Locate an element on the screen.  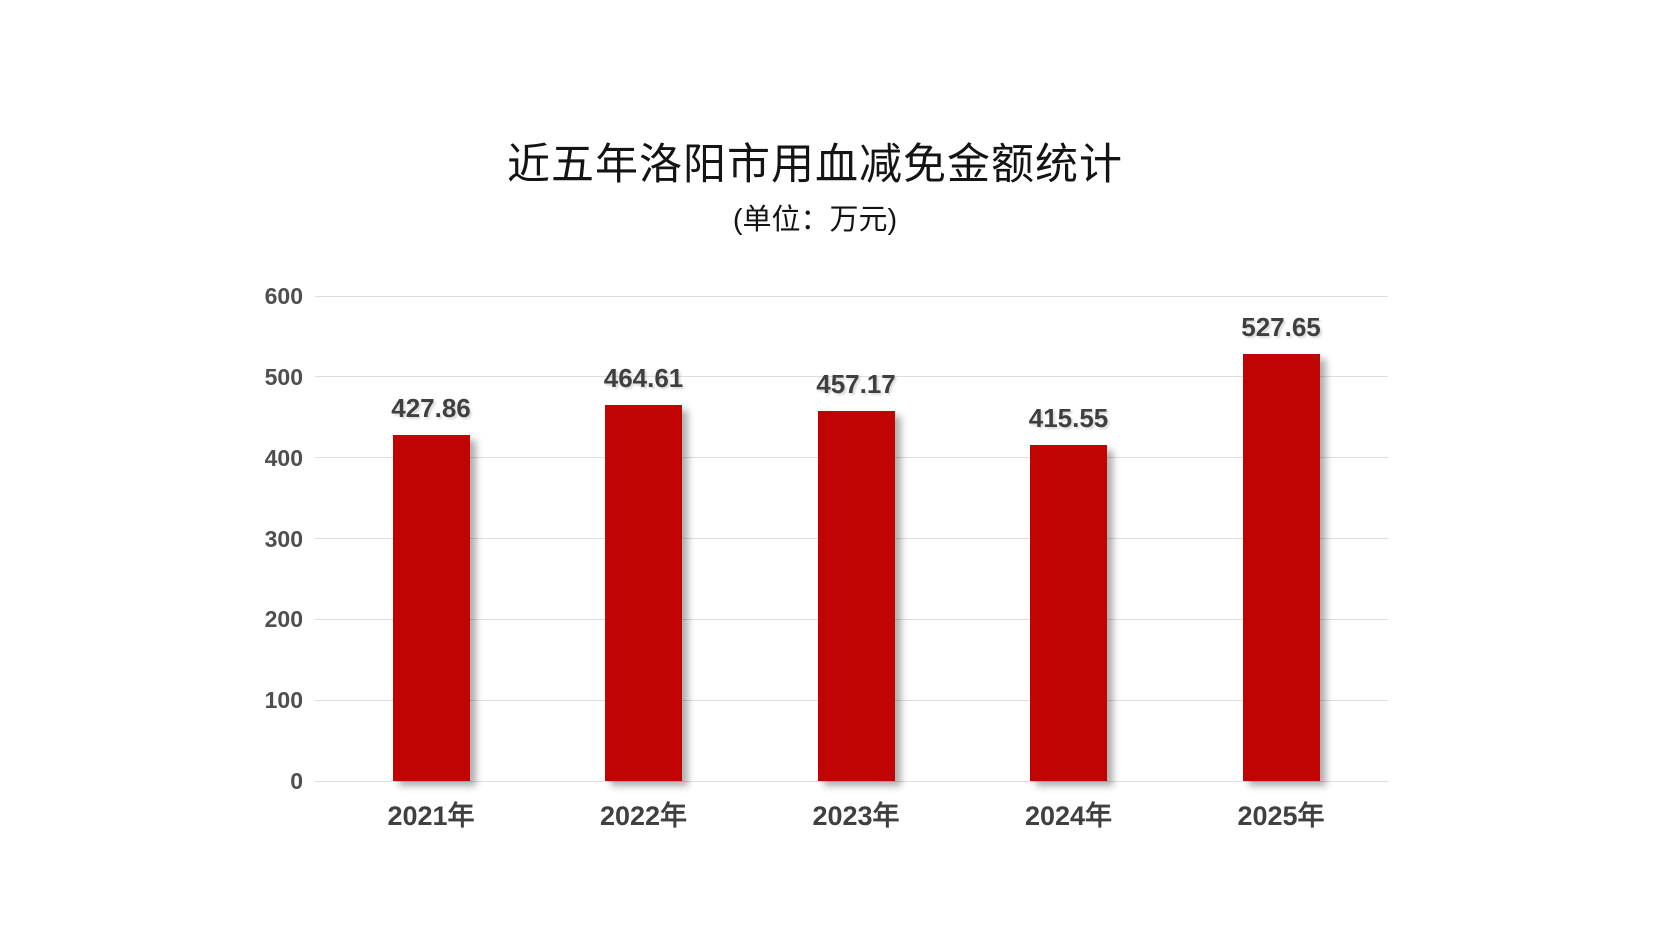
bar-2023年 is located at coordinates (856, 596).